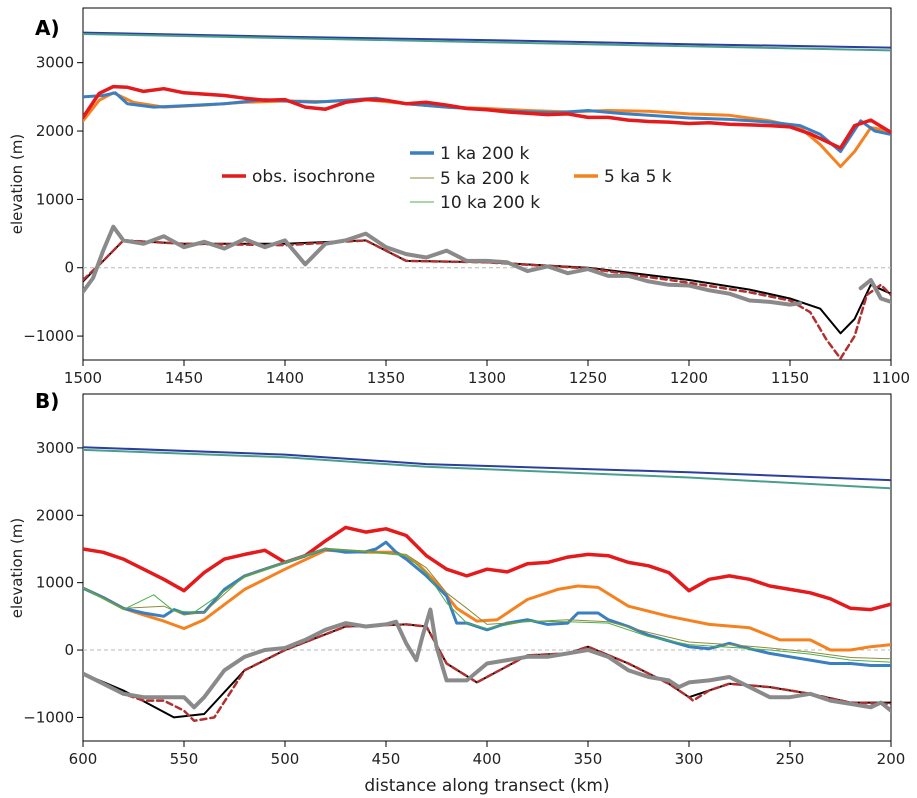 The height and width of the screenshot is (798, 917). I want to click on x-tick-label-b-250: 250, so click(790, 759).